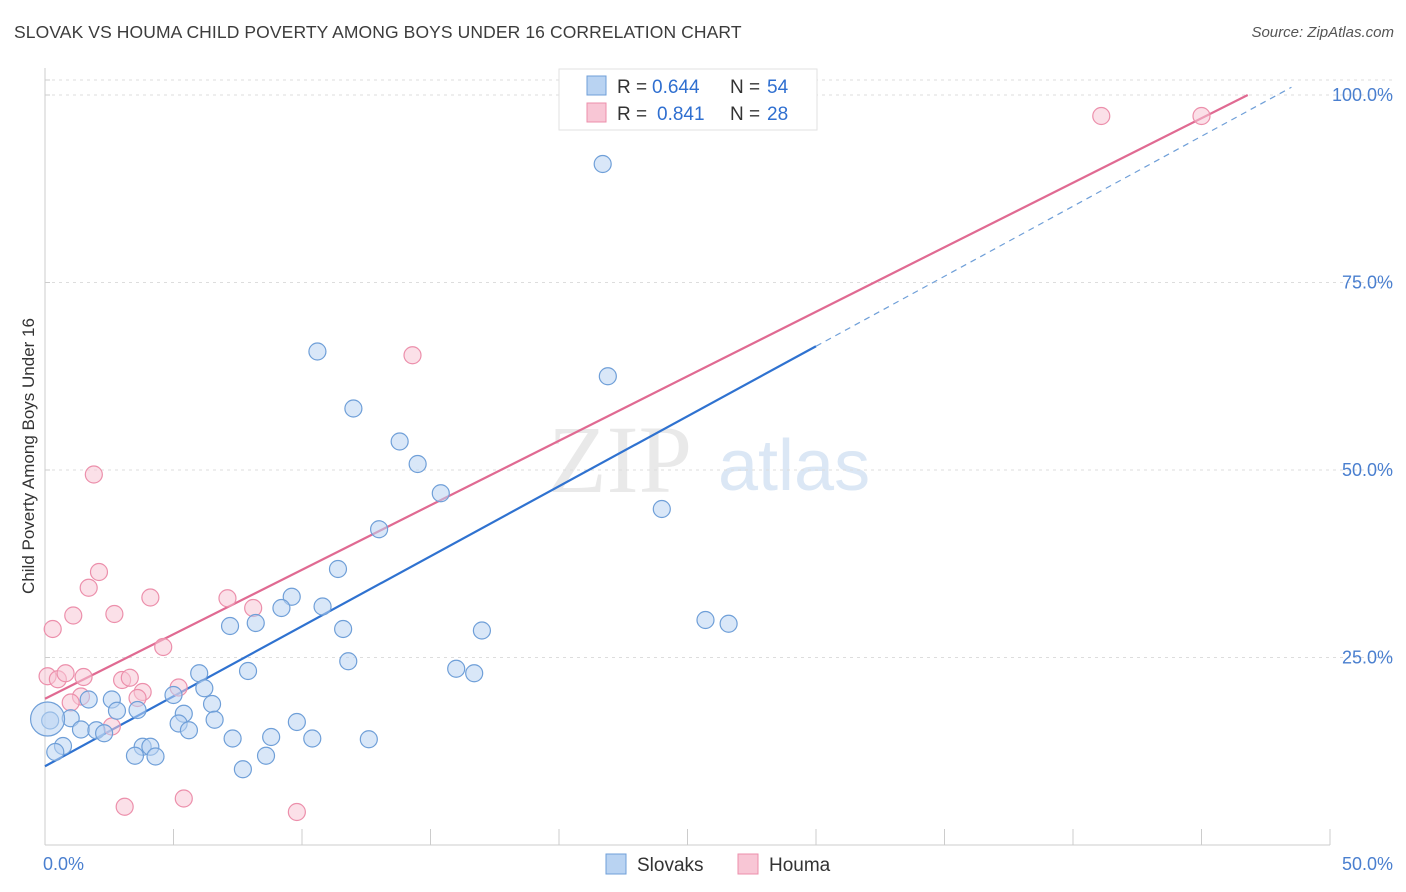 This screenshot has height=892, width=1406. I want to click on x-tick-label: 0.0%, so click(63, 864).